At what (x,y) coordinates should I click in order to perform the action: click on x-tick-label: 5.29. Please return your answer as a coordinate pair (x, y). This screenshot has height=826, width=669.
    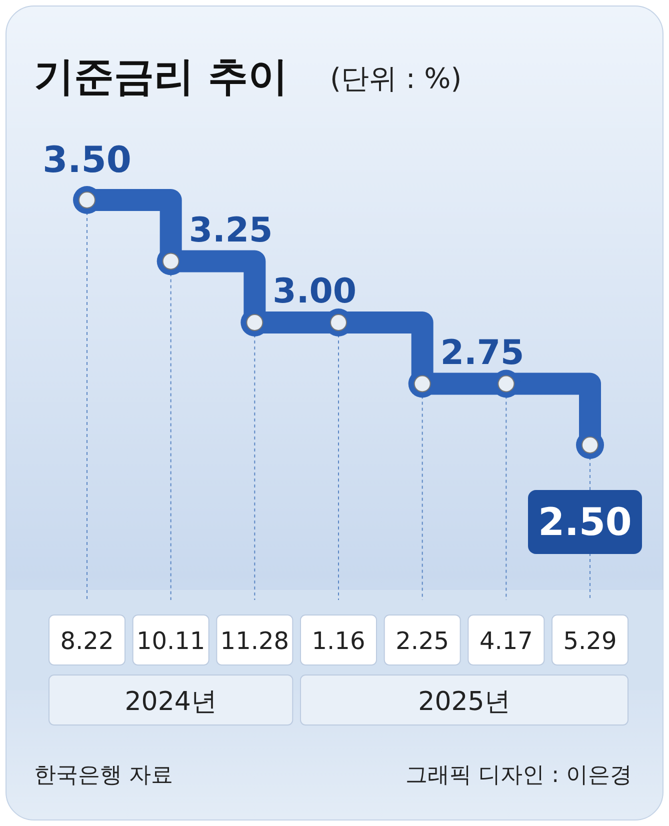
    Looking at the image, I should click on (590, 641).